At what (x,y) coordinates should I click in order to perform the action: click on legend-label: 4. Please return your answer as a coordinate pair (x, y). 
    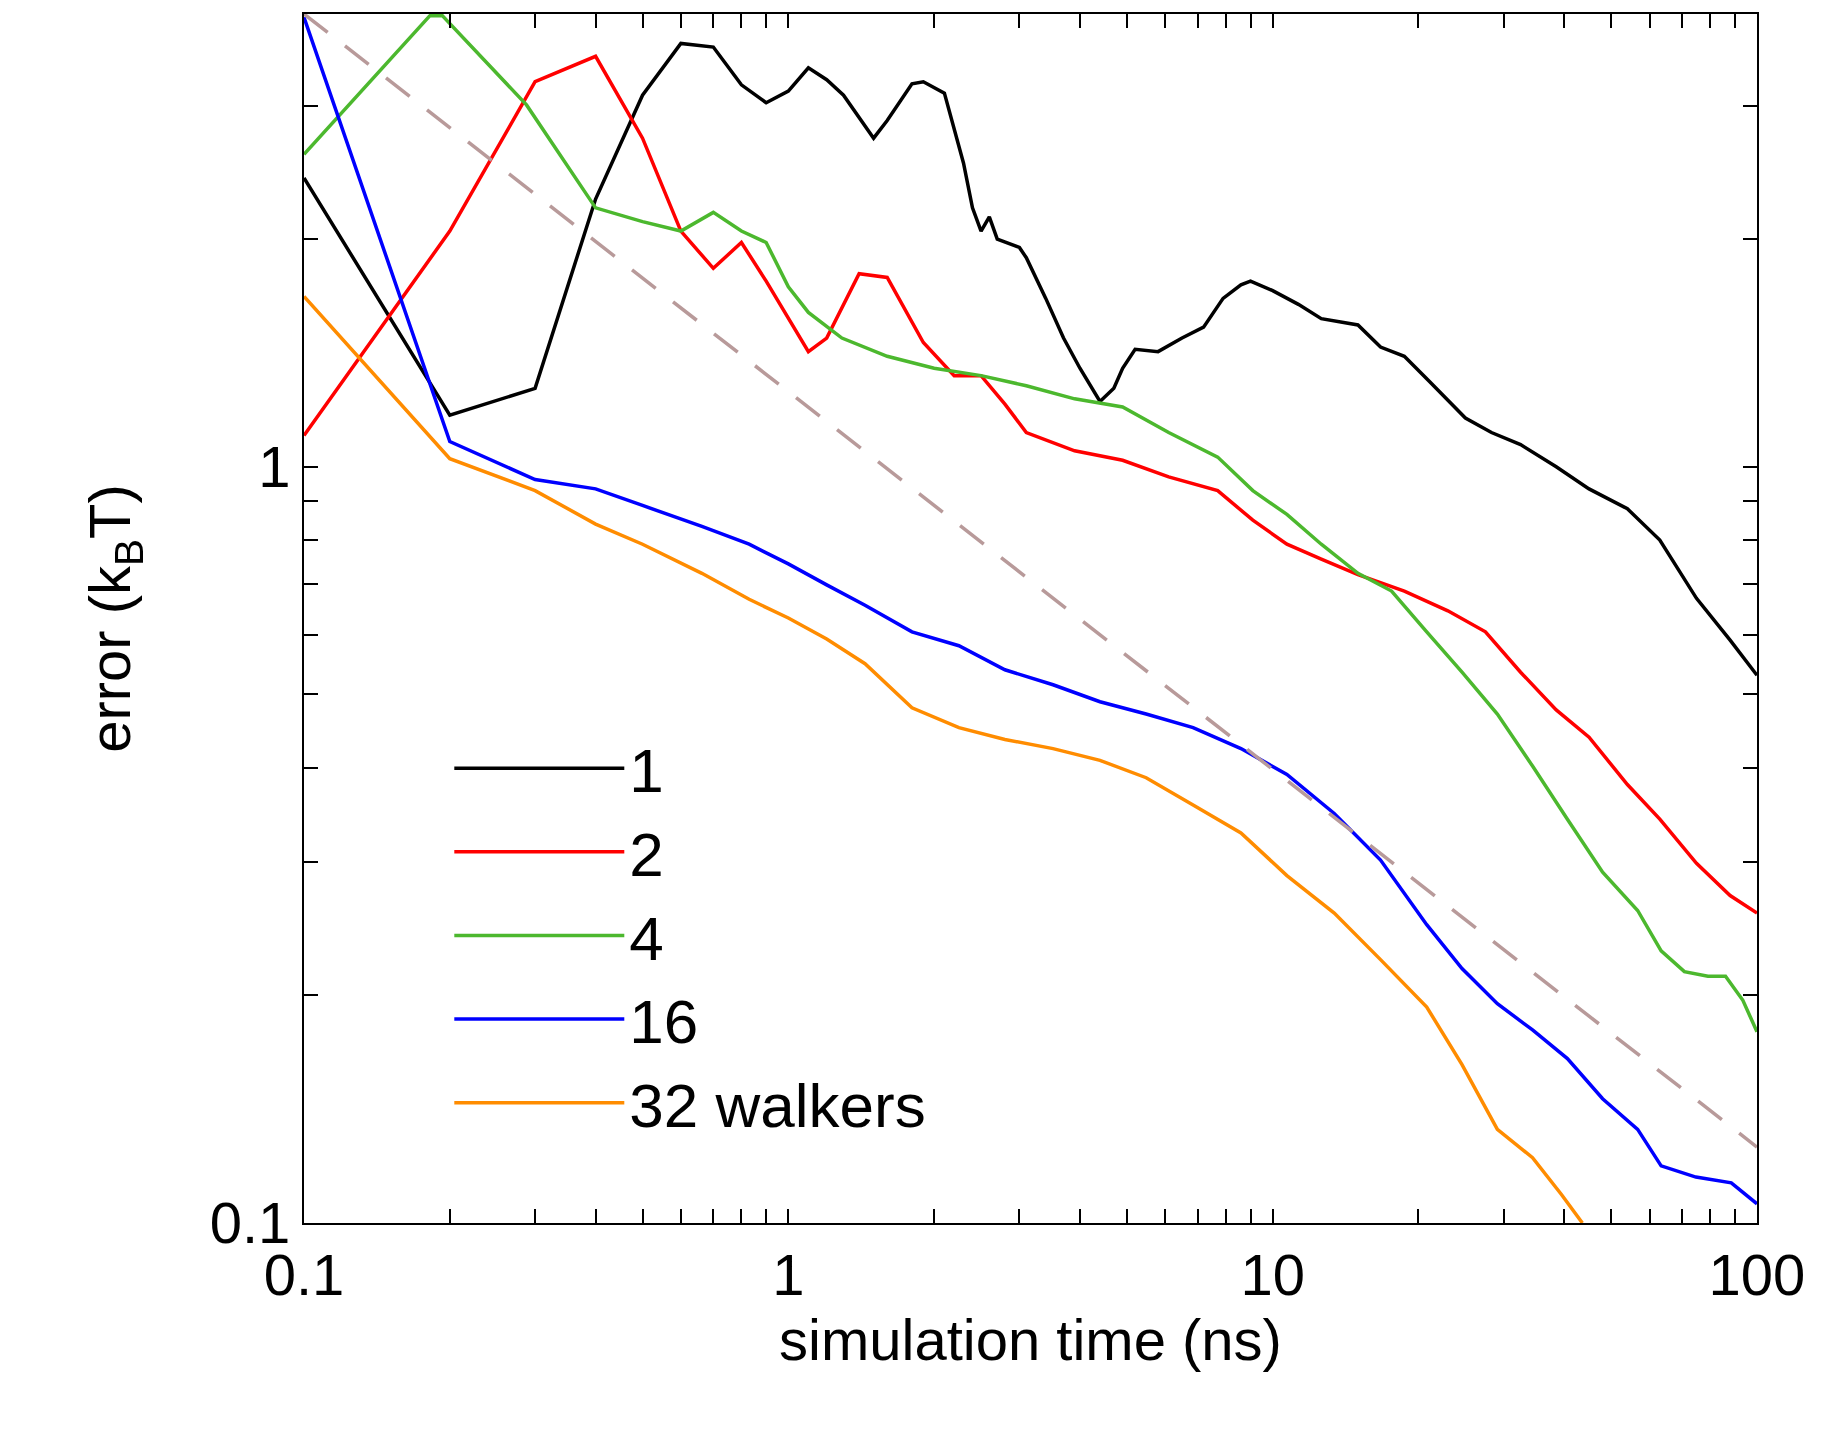
    Looking at the image, I should click on (646, 938).